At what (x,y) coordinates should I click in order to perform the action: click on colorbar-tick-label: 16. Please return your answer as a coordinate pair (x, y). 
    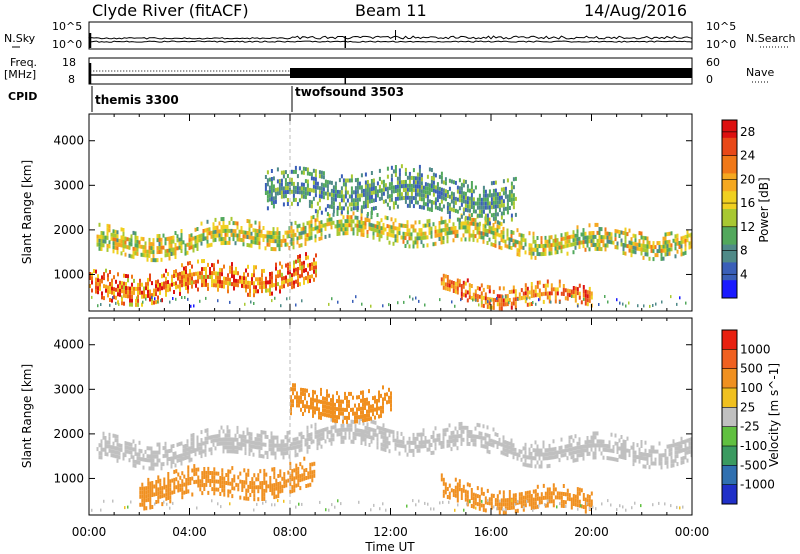
    Looking at the image, I should click on (747, 203).